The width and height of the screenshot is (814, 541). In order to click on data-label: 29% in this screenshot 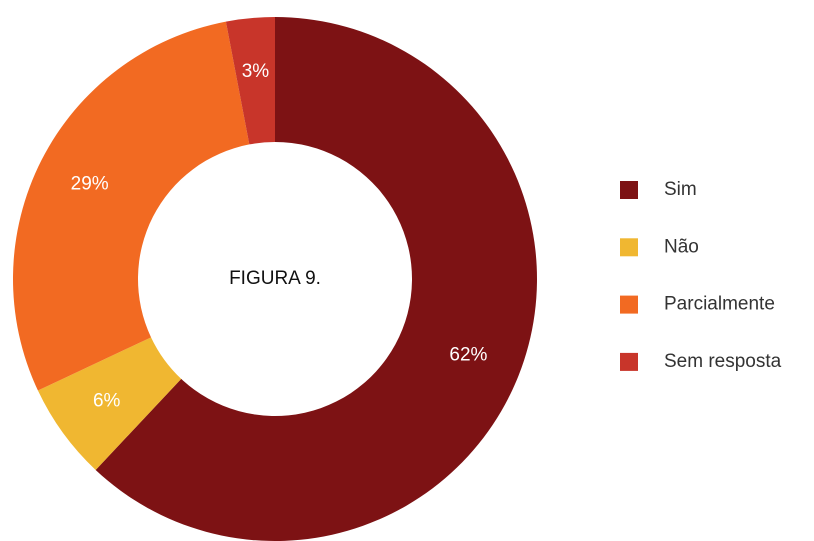, I will do `click(90, 184)`.